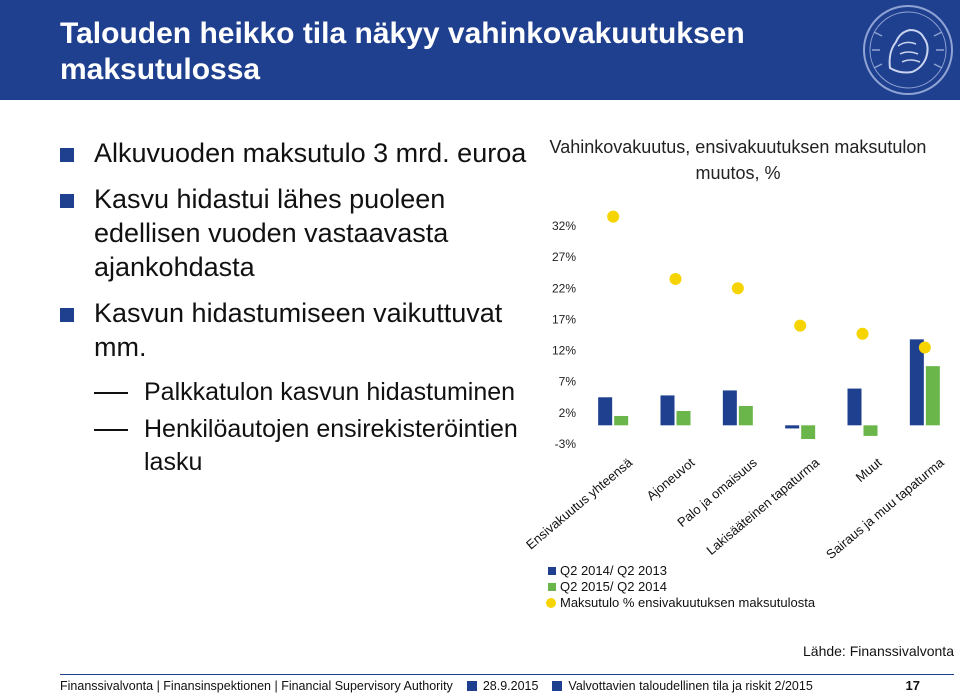  Describe the element at coordinates (564, 226) in the screenshot. I see `y-tick-label: 32%` at that location.